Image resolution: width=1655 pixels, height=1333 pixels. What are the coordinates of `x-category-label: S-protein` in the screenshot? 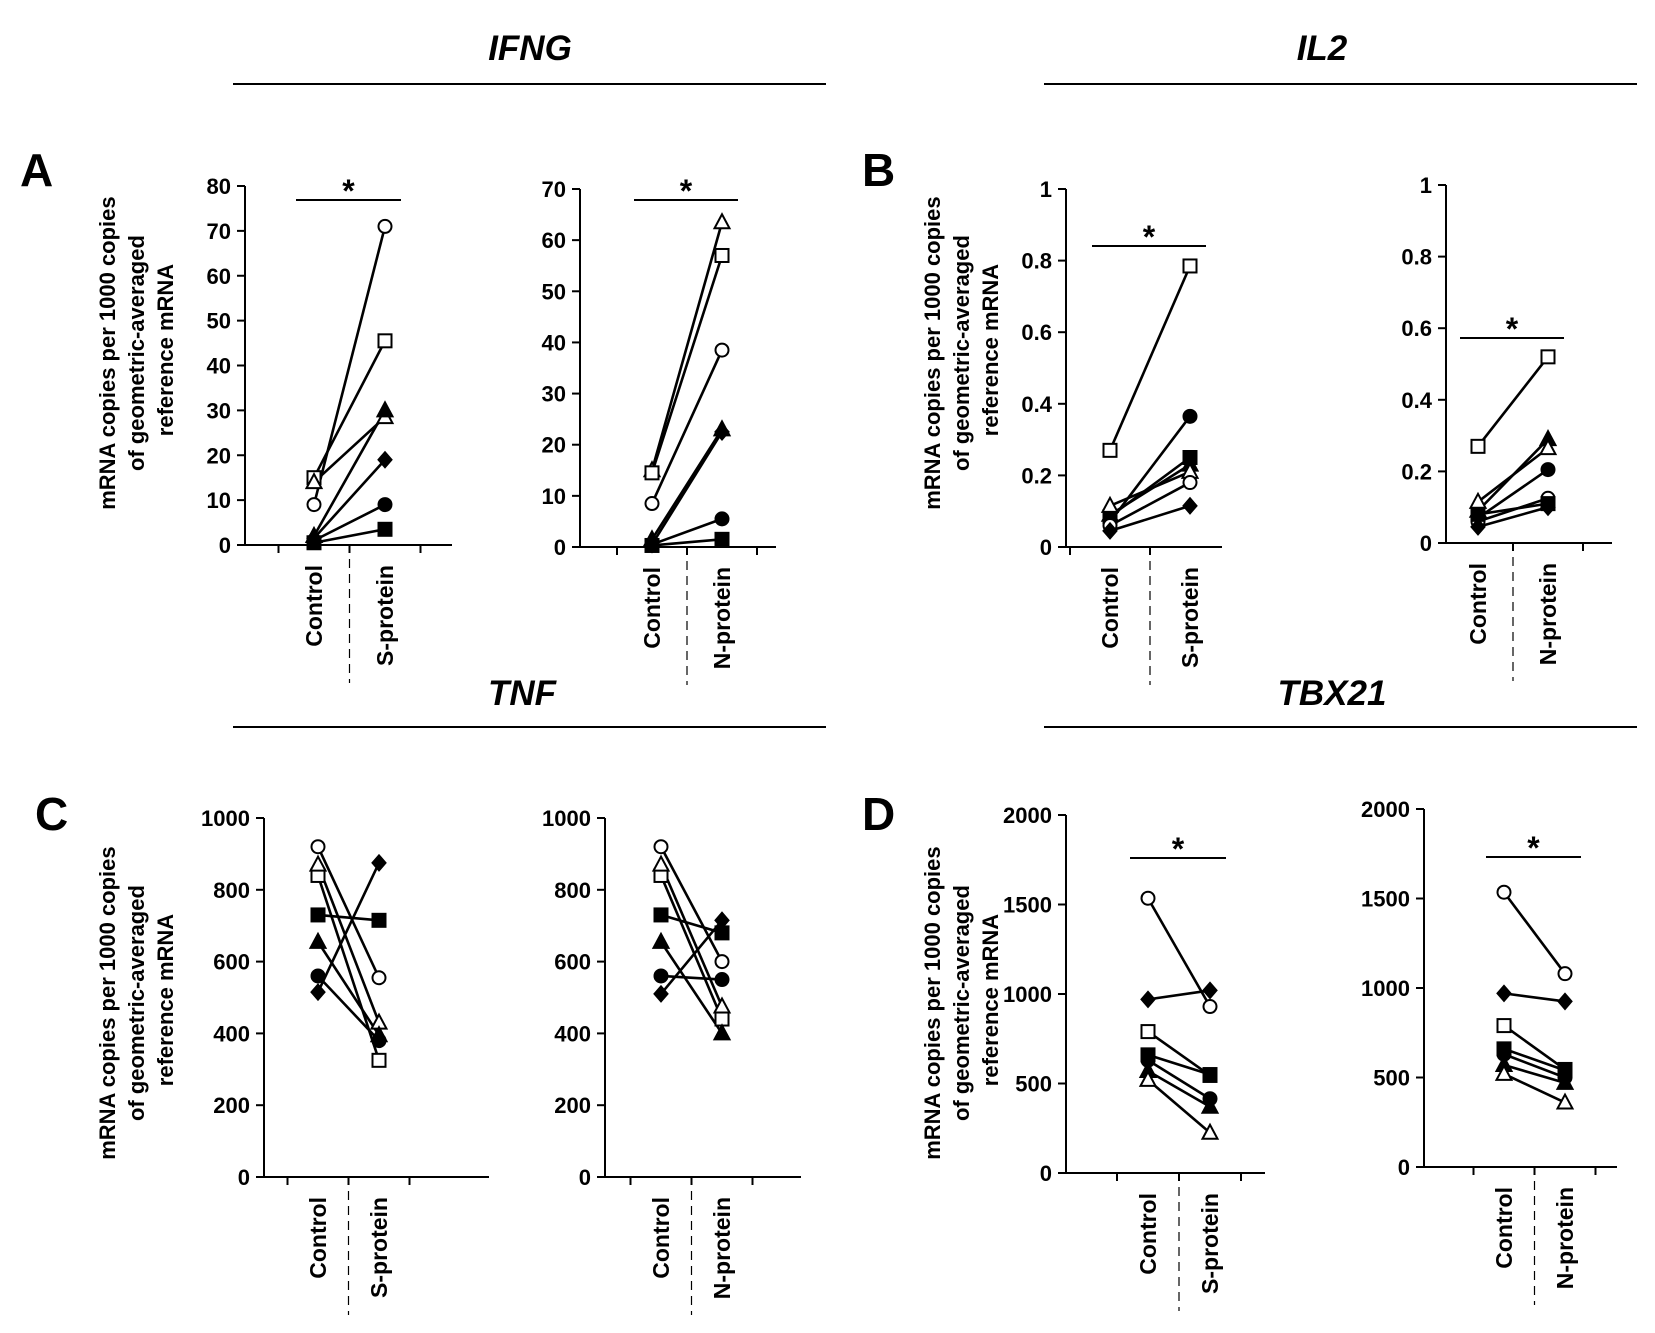 It's located at (385, 615).